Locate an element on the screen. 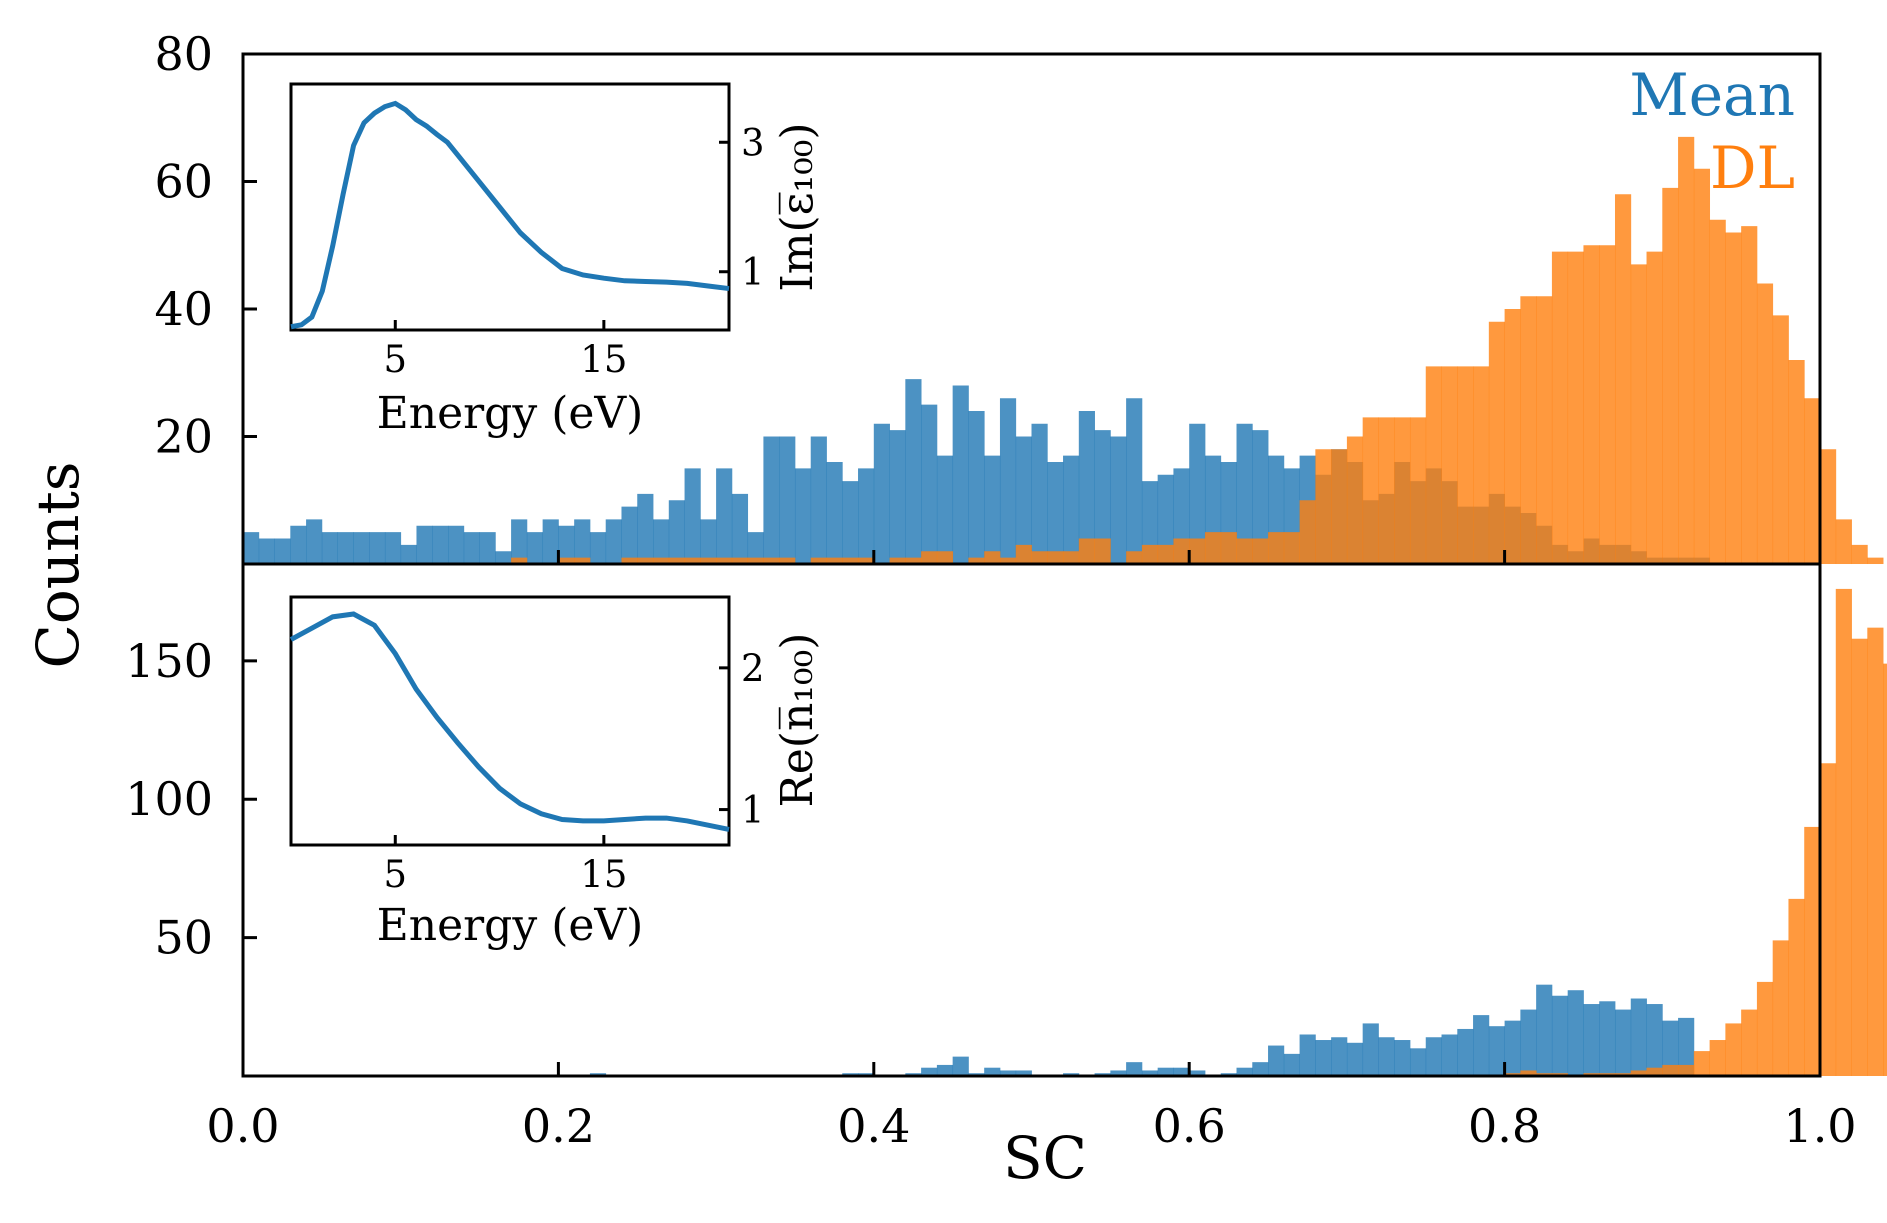 This screenshot has width=1887, height=1223. bottom-y-tick-label: 150 is located at coordinates (169, 661).